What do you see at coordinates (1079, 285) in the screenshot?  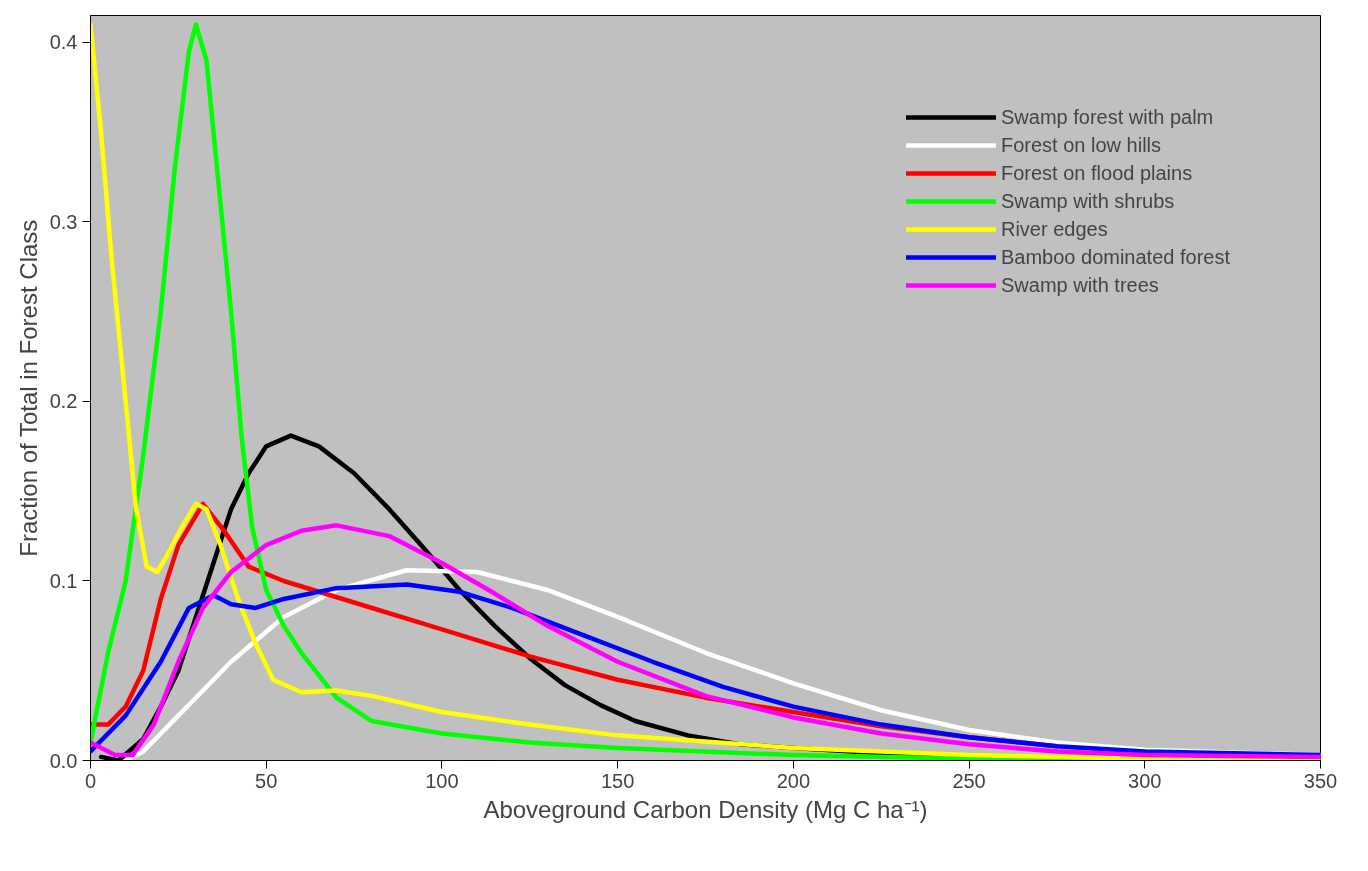 I see `legend-label: Swamp with trees` at bounding box center [1079, 285].